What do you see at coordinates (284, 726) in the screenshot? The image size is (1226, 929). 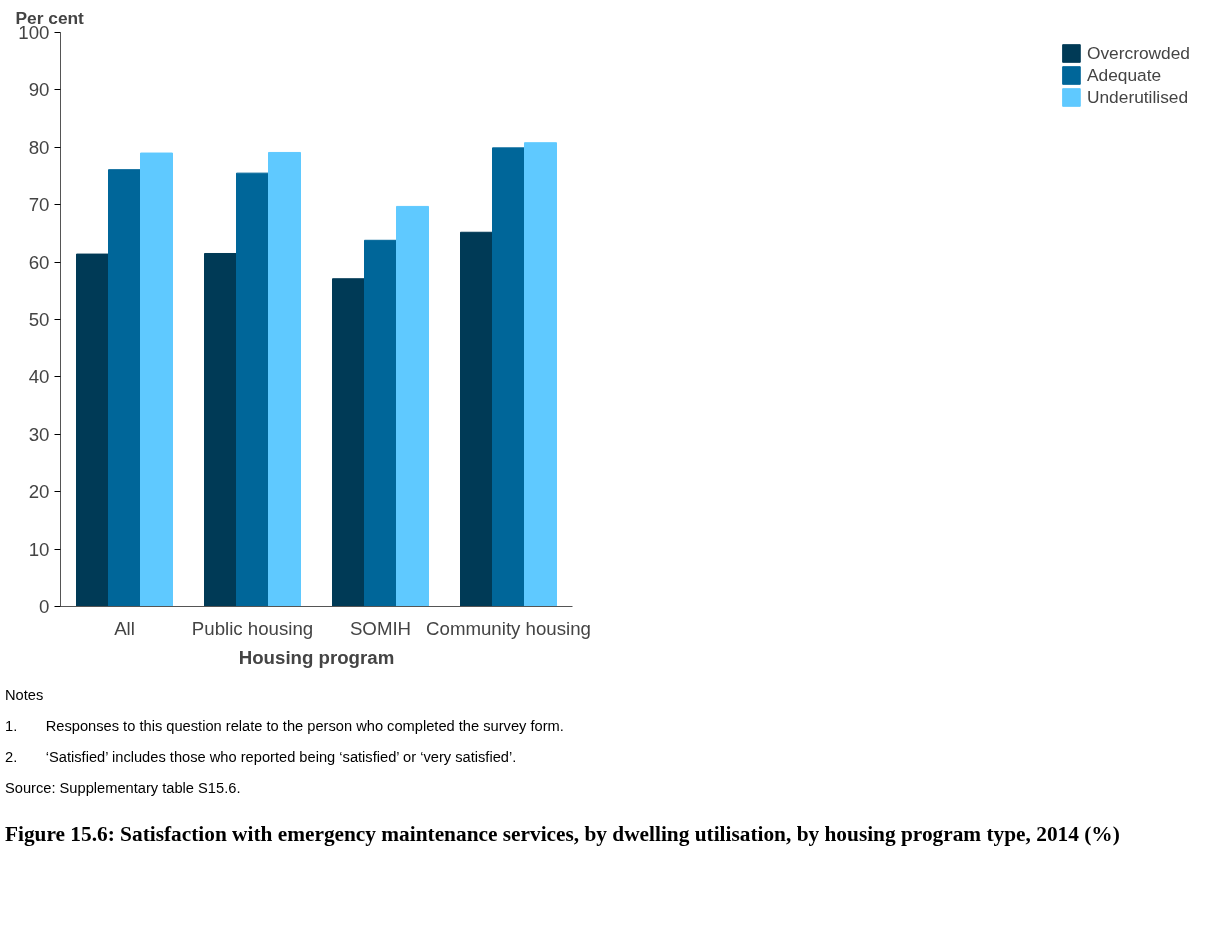 I see `text: 1. Responses to this question relate to the person who completed the survey form.` at bounding box center [284, 726].